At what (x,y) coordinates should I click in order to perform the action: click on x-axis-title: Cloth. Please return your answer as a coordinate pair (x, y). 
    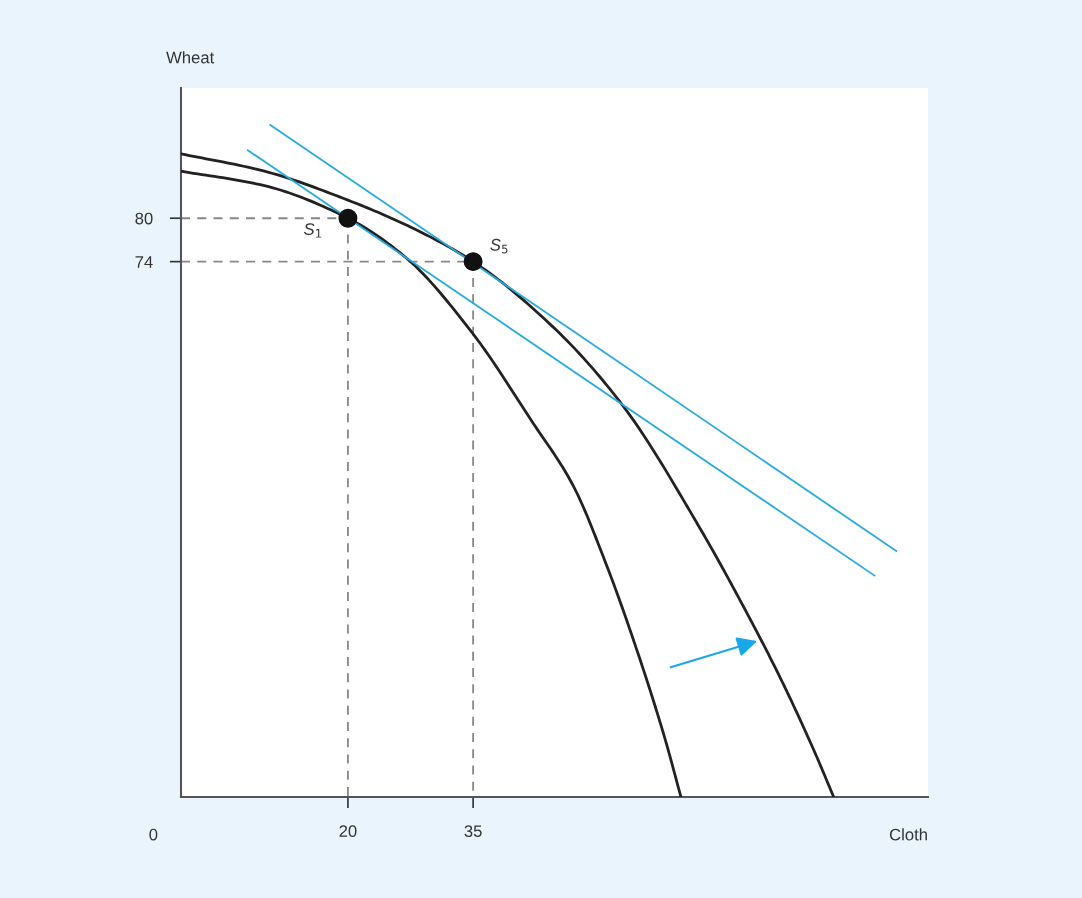
    Looking at the image, I should click on (908, 834).